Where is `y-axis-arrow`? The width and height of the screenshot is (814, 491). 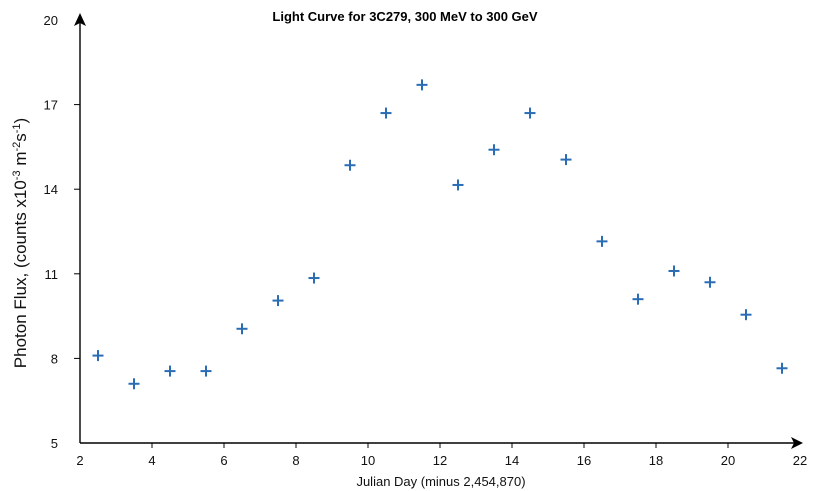 y-axis-arrow is located at coordinates (80, 19).